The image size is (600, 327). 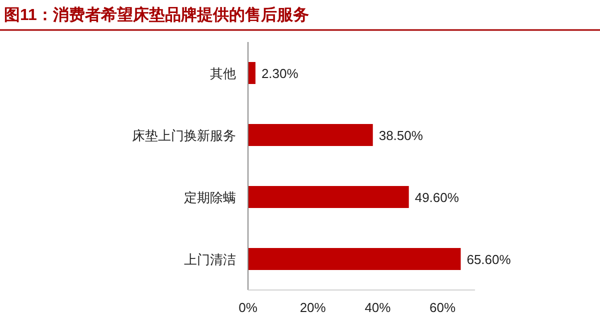 I want to click on value-label: 65.60%, so click(x=488, y=259).